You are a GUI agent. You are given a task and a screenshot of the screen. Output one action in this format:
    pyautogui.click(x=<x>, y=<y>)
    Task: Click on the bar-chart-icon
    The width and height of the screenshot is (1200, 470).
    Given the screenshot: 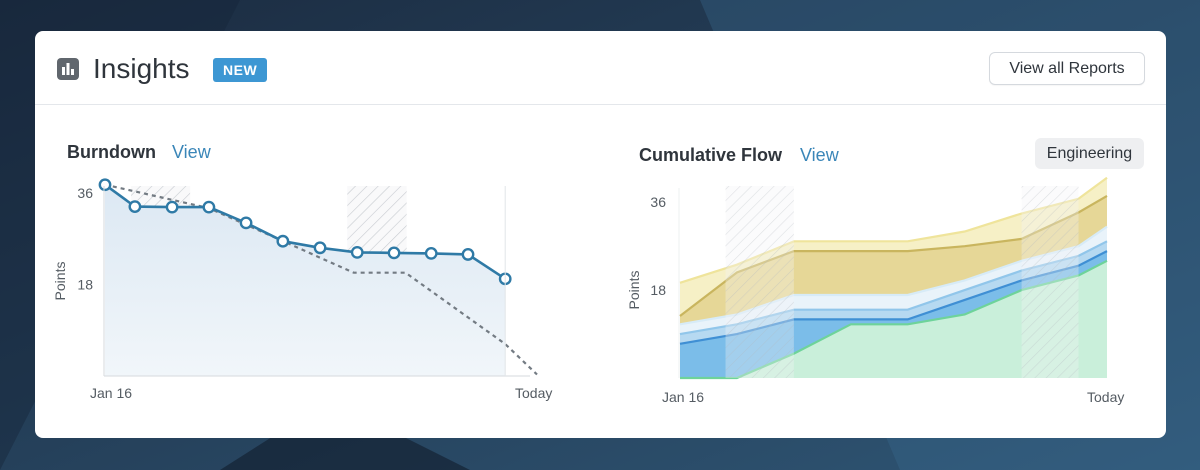 What is the action you would take?
    pyautogui.click(x=68, y=69)
    